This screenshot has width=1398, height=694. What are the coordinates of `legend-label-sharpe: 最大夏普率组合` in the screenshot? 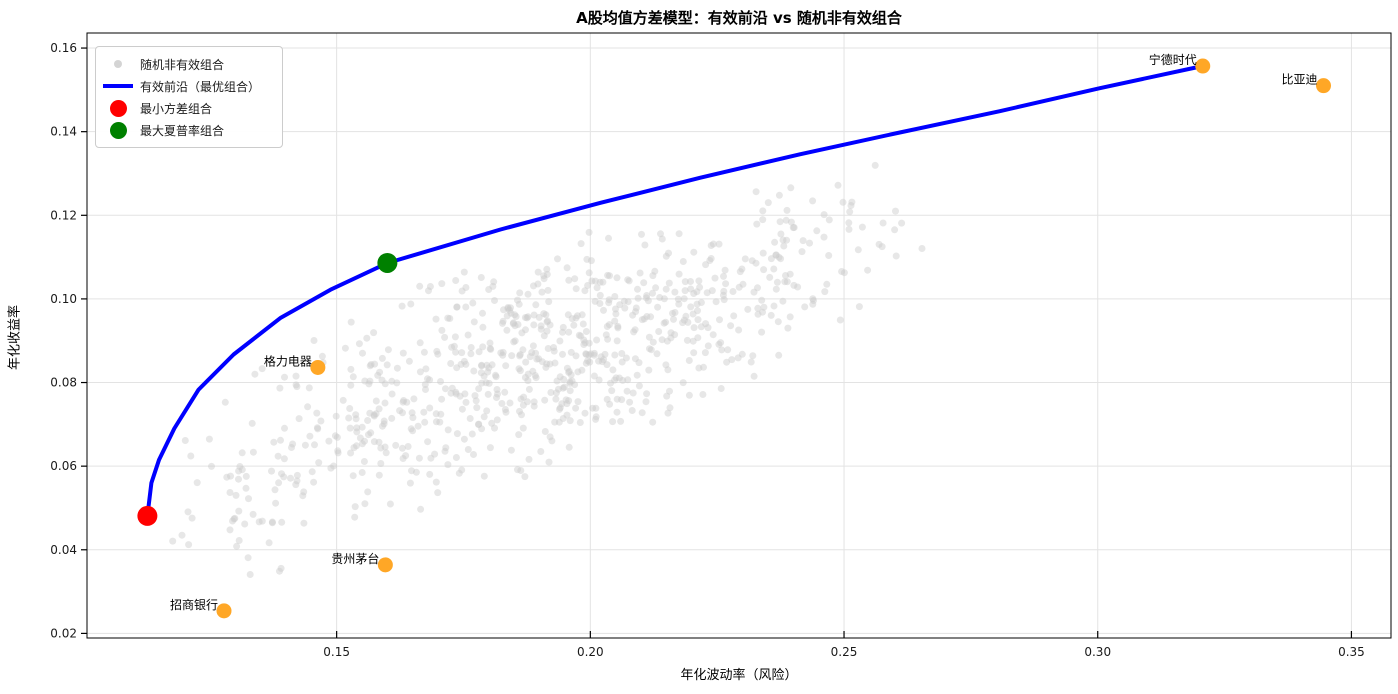 It's located at (182, 130).